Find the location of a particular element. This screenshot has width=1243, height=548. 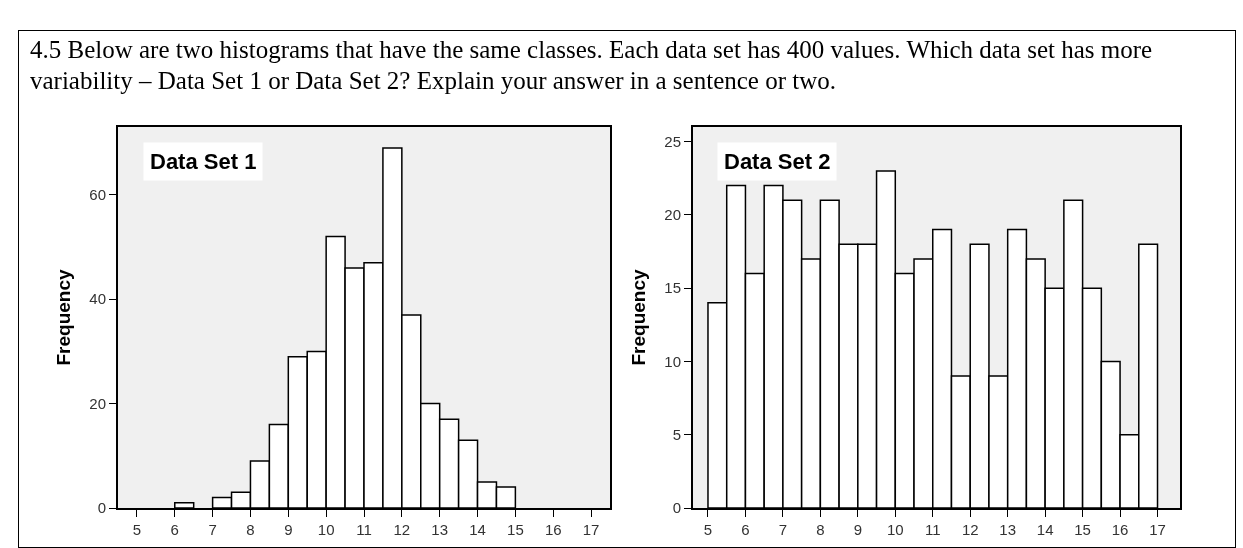

chart-title: 4.5 Below are two histograms that have the same classes. Each data set has 400 values. Which data set has more variability – Data Set 1 or Data Set 2? Explain your answer in a sentence or two. is located at coordinates (592, 65).